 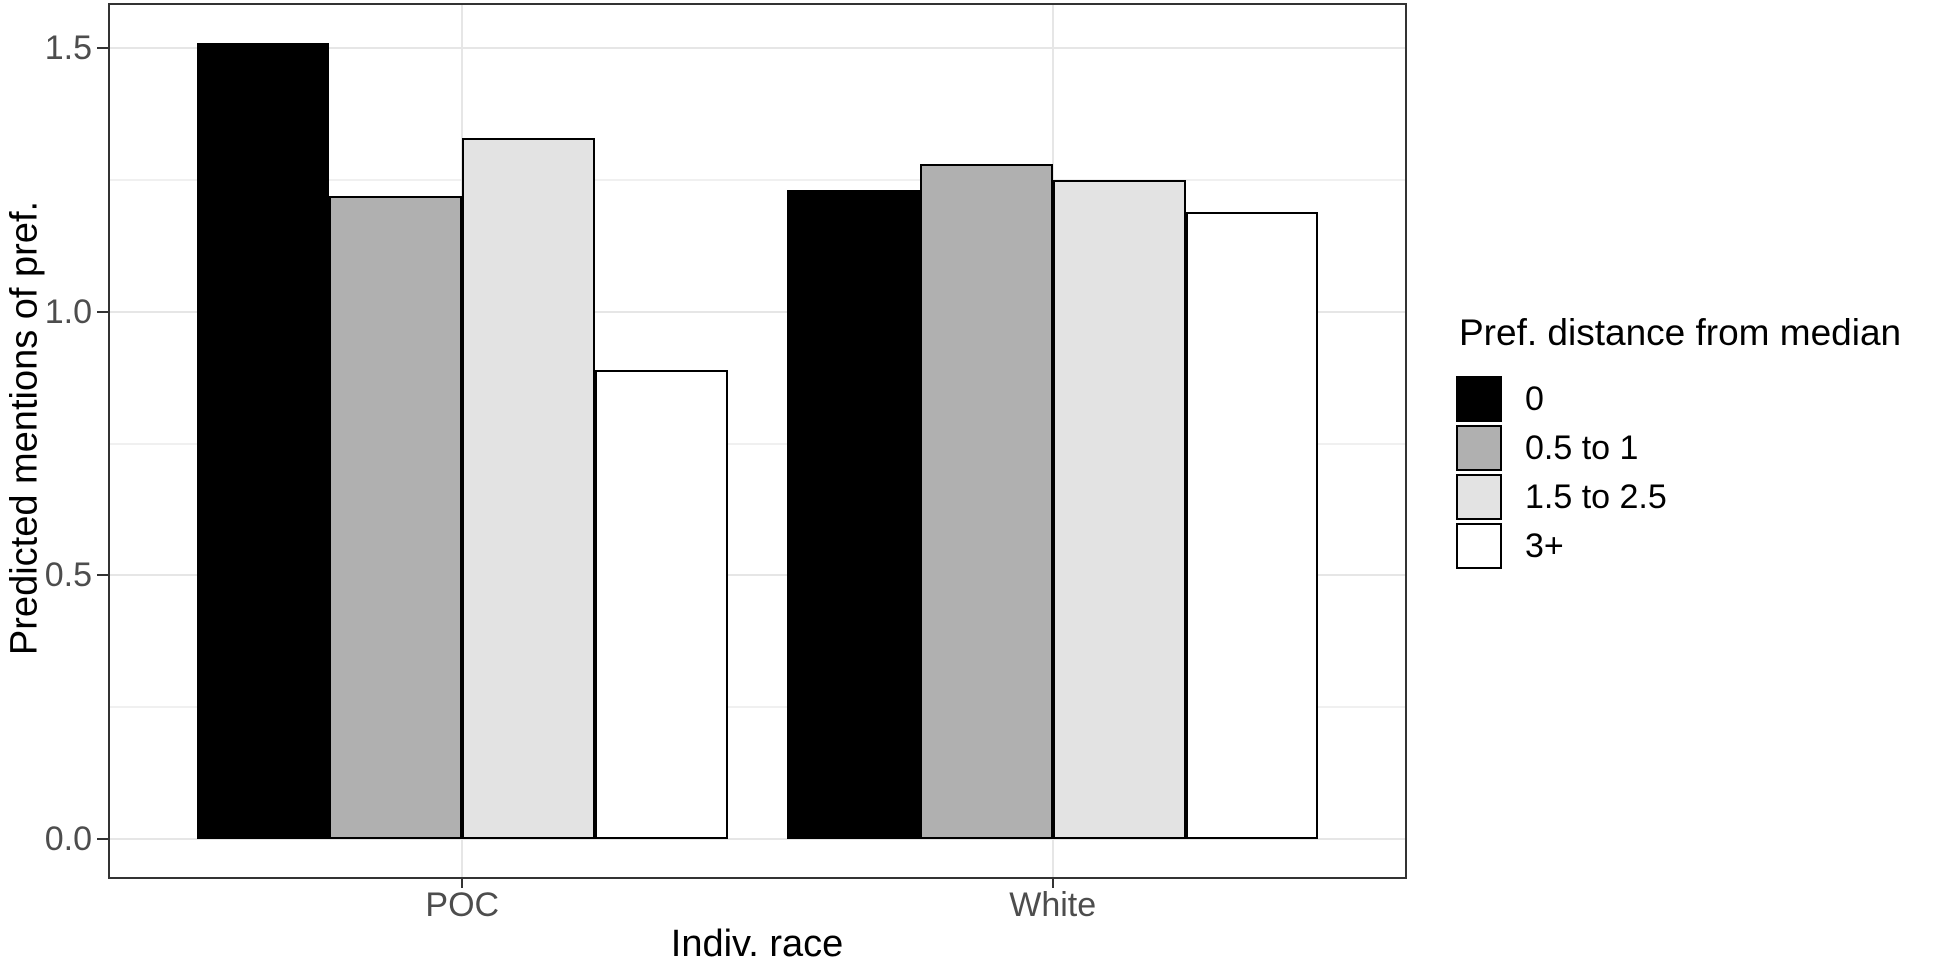 What do you see at coordinates (757, 943) in the screenshot?
I see `x-axis-title: Indiv. race` at bounding box center [757, 943].